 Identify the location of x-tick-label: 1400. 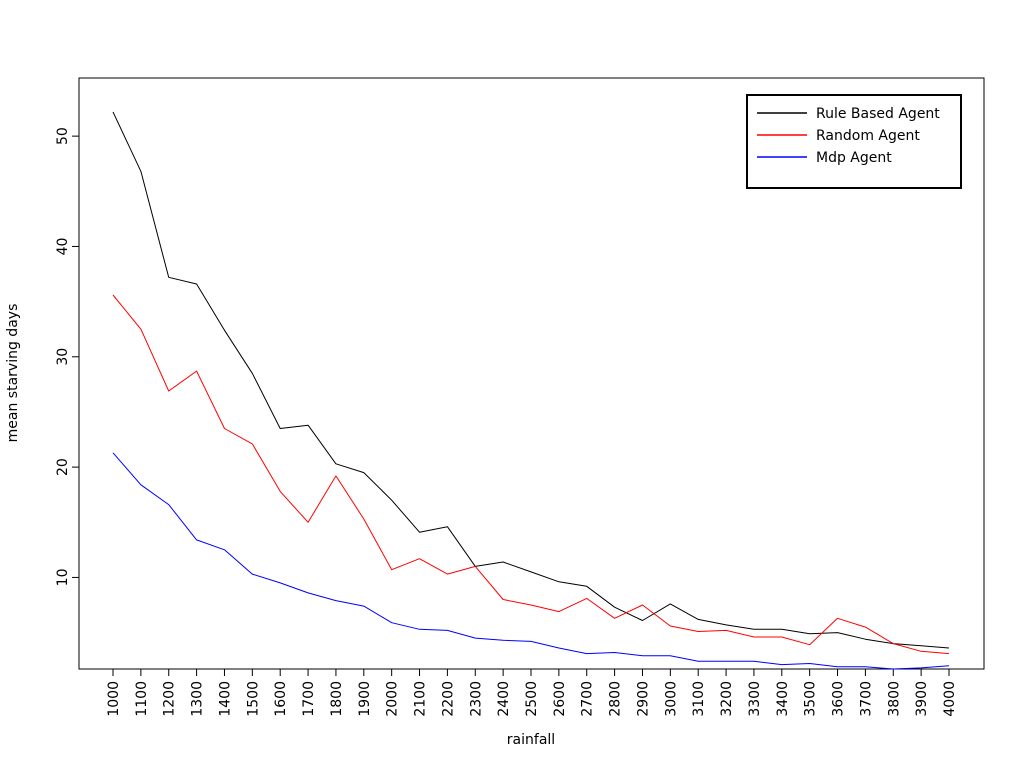
(225, 699).